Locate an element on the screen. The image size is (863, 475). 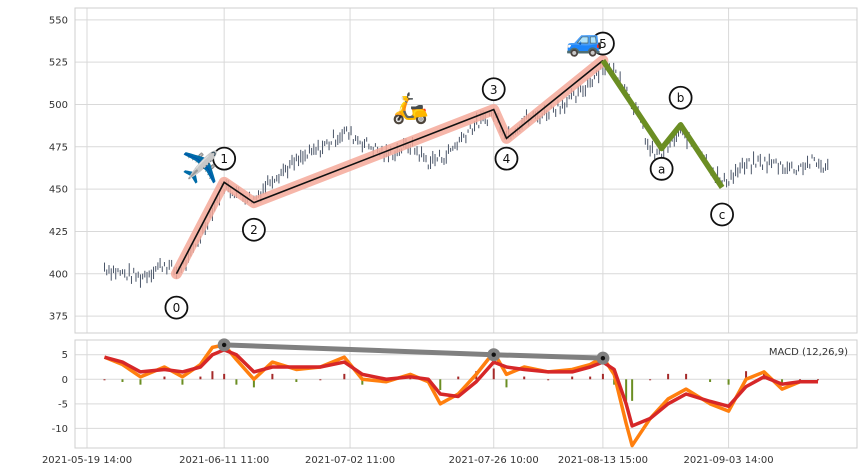
macd-y-tick-label: 5 is located at coordinates (65, 355).